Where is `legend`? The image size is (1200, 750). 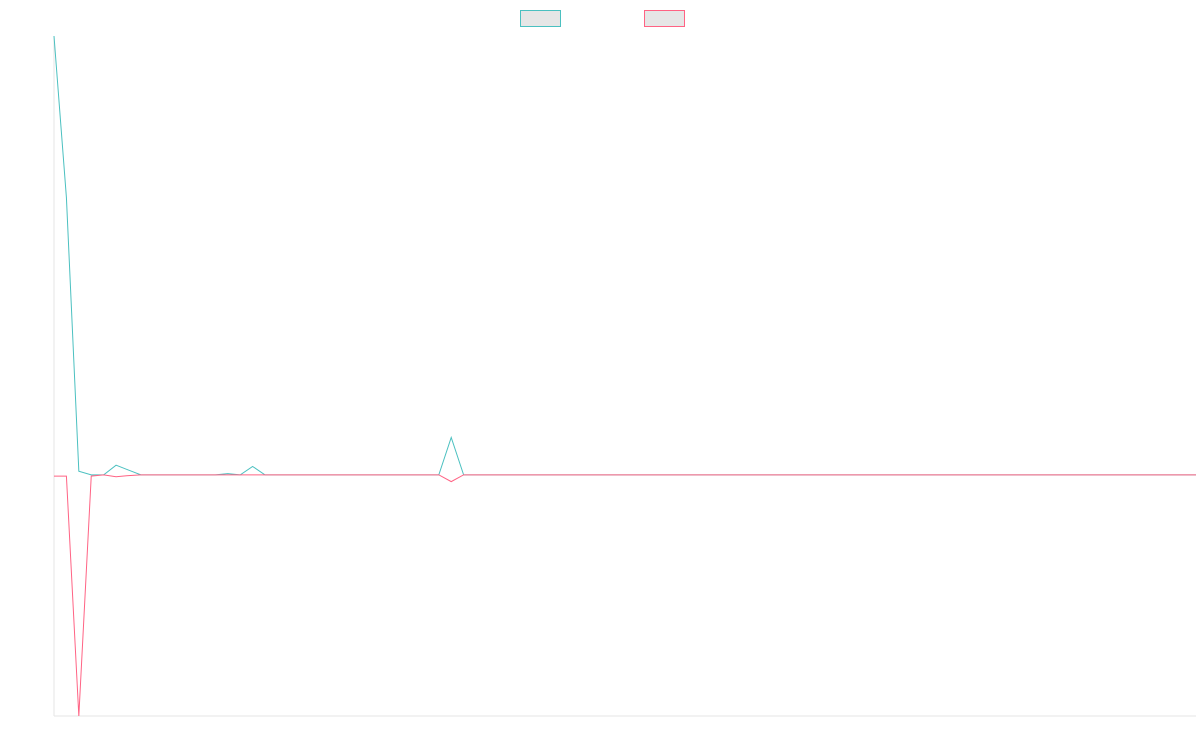
legend is located at coordinates (602, 18).